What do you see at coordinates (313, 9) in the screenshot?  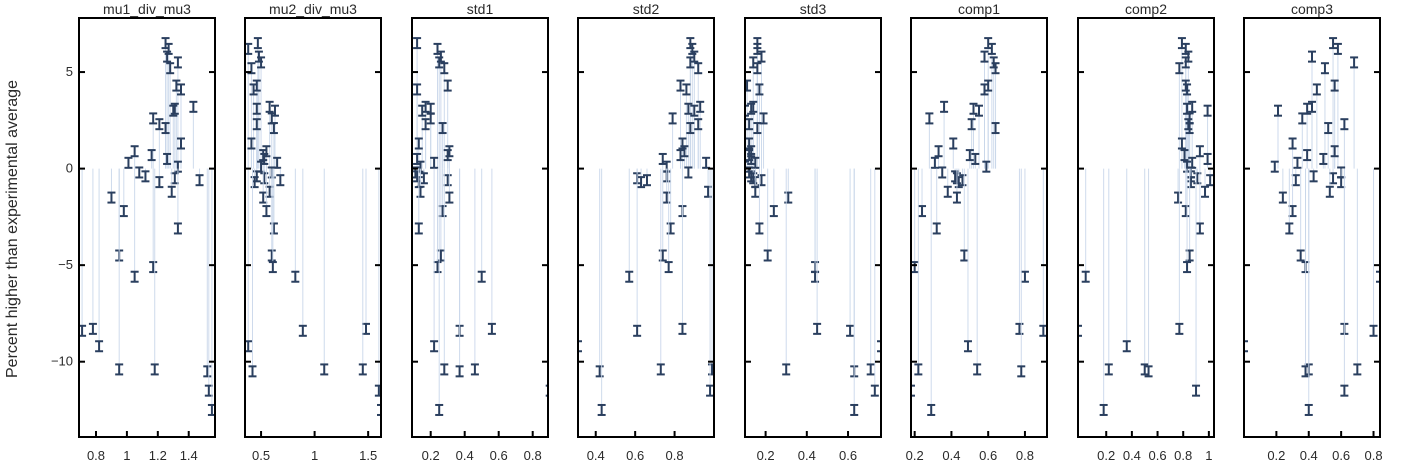 I see `panel-title: mu2_div_mu3` at bounding box center [313, 9].